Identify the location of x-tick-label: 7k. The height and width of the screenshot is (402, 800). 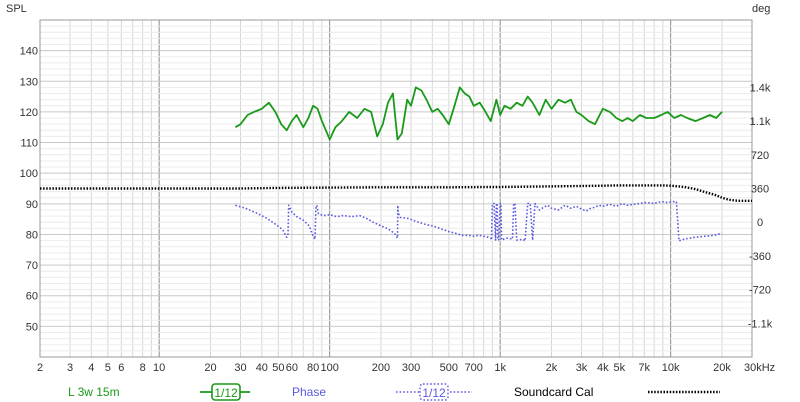
(644, 368).